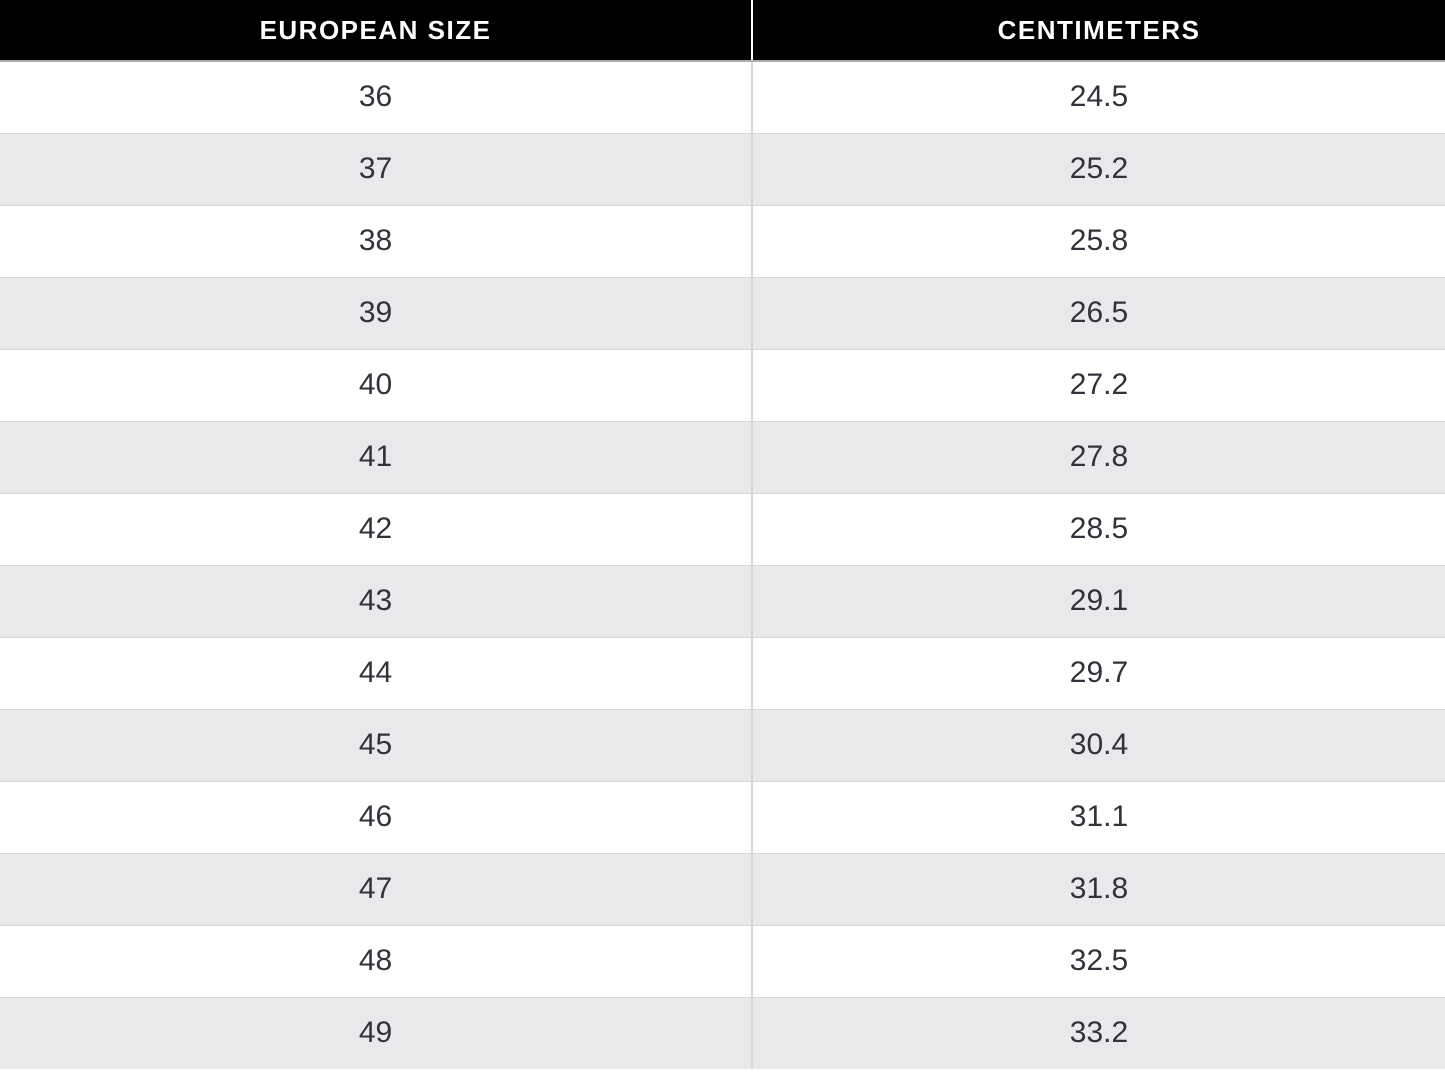 The height and width of the screenshot is (1087, 1445). I want to click on centimeters-cell: 29.1, so click(1098, 600).